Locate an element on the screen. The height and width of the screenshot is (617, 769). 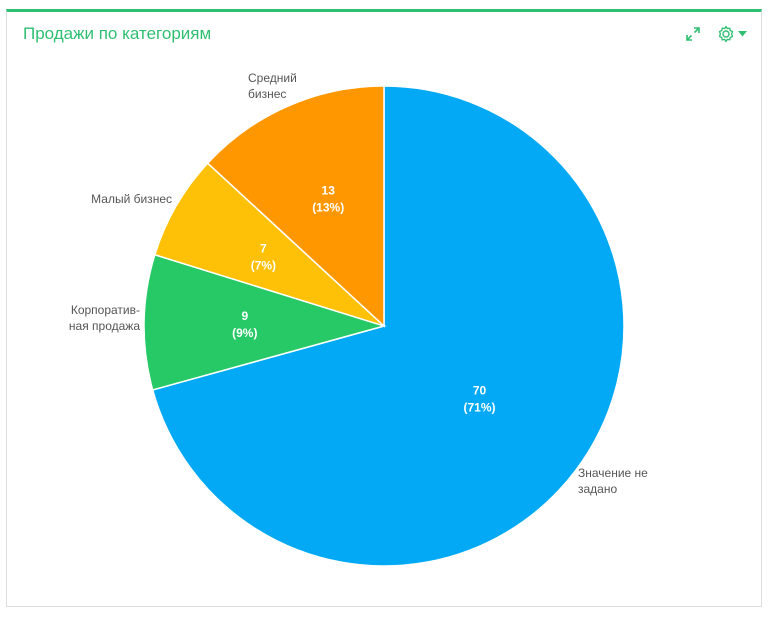
slice-value-label: 13 (13%) is located at coordinates (328, 199).